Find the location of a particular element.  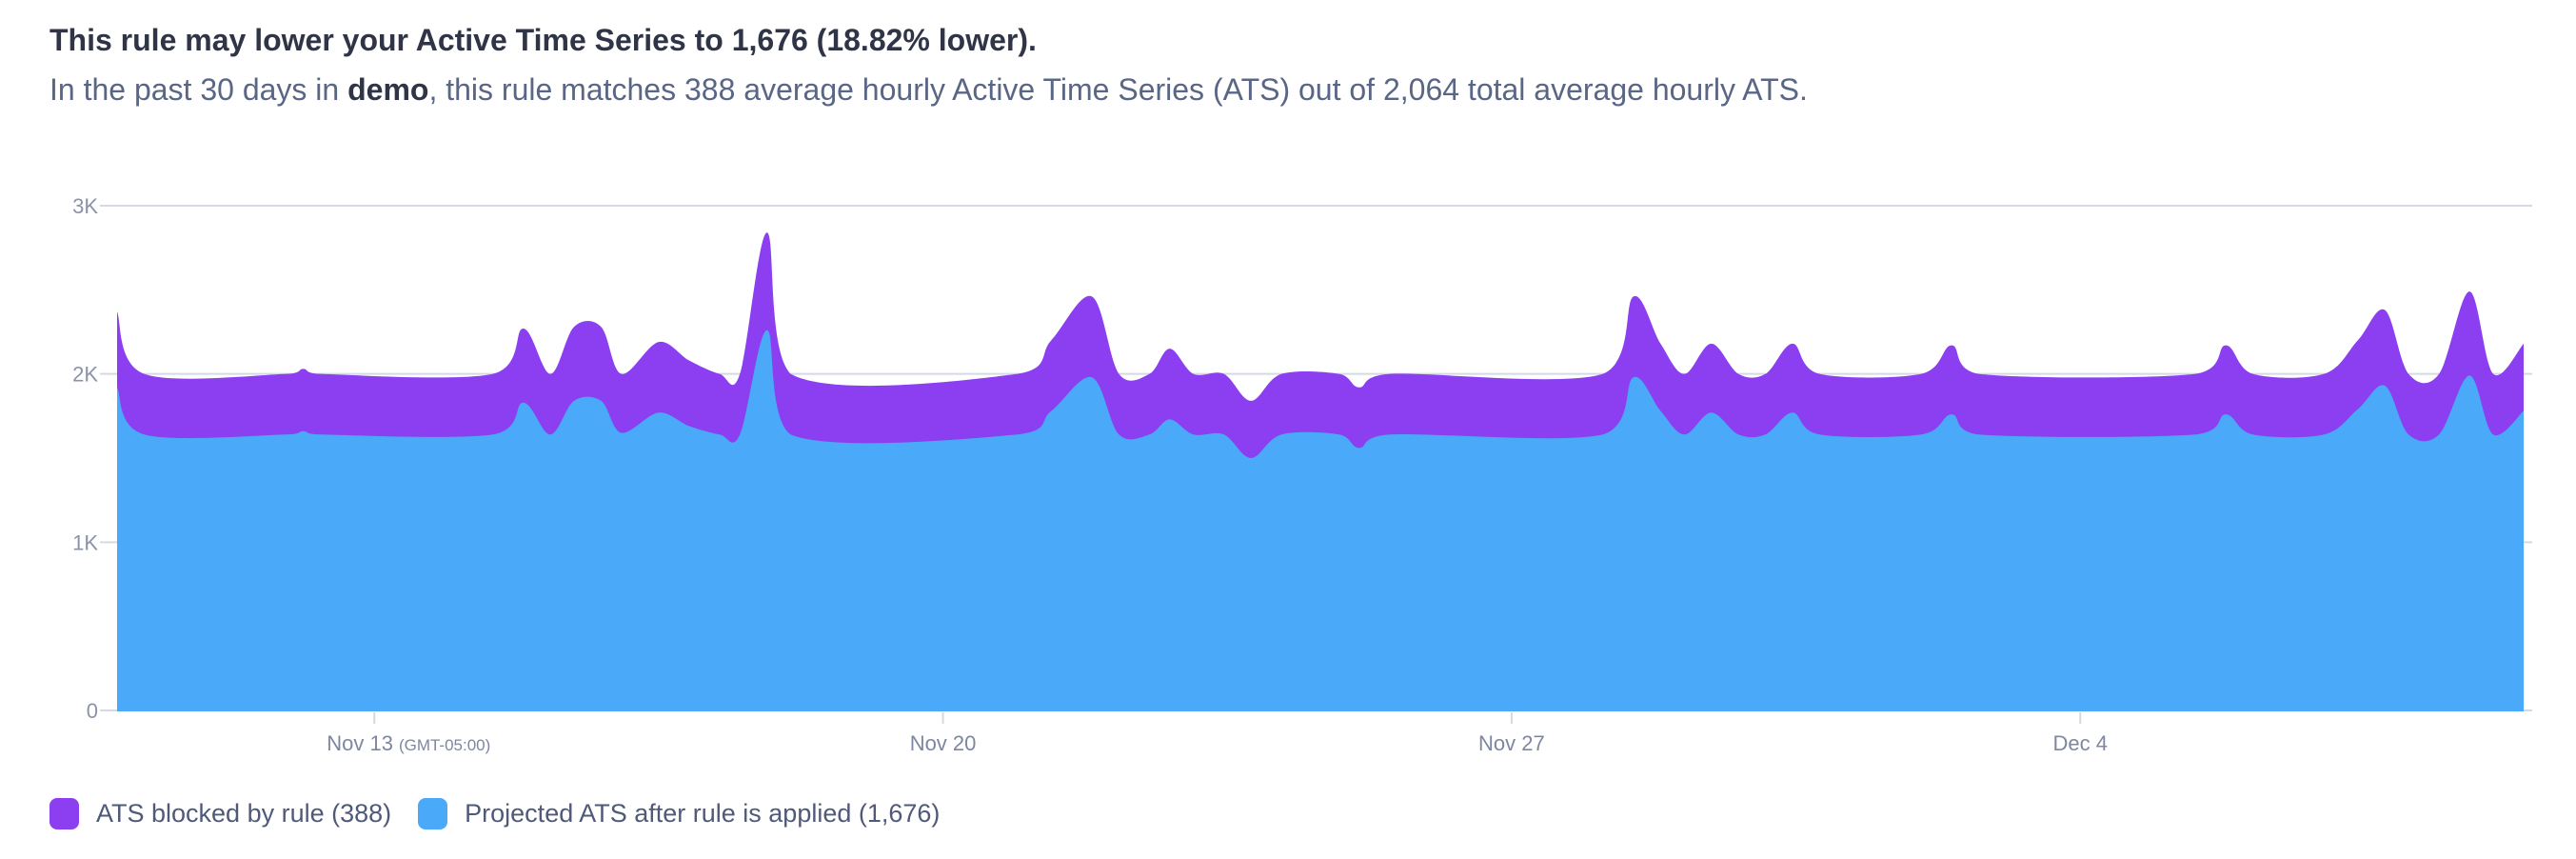

description-prefix: In the past 30 days in is located at coordinates (199, 89).